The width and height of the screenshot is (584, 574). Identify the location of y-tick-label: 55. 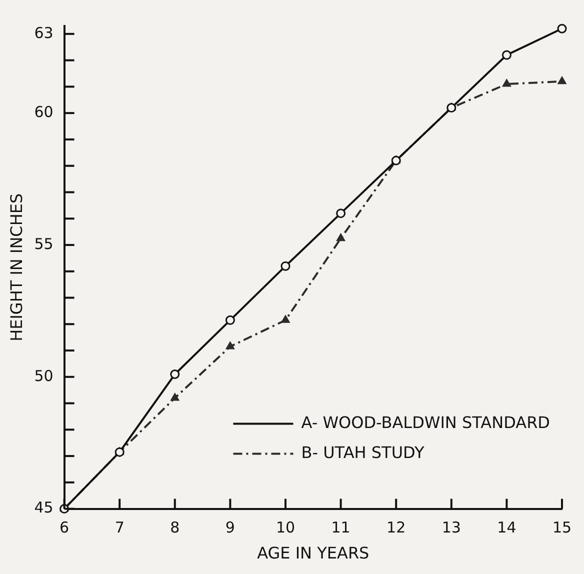
(44, 243).